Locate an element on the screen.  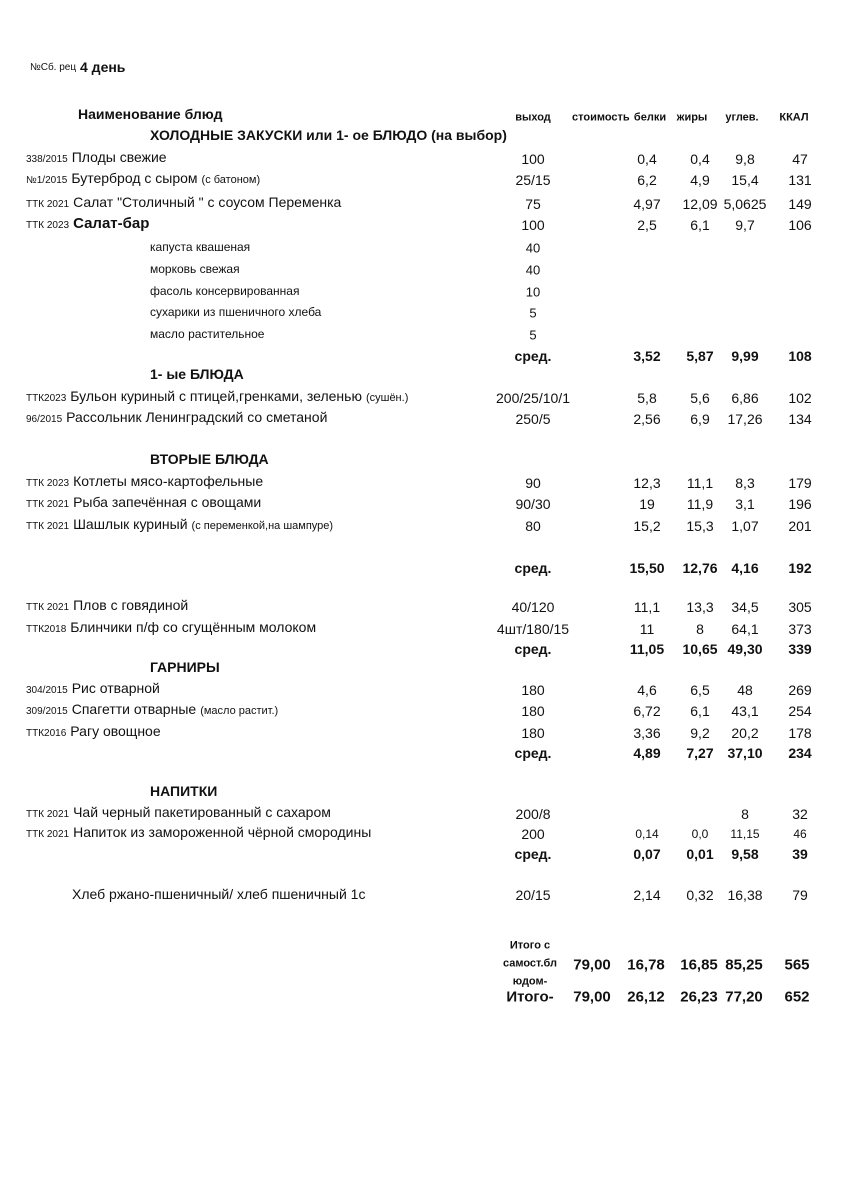
dish-name: Шашлык куриный is located at coordinates (130, 524).